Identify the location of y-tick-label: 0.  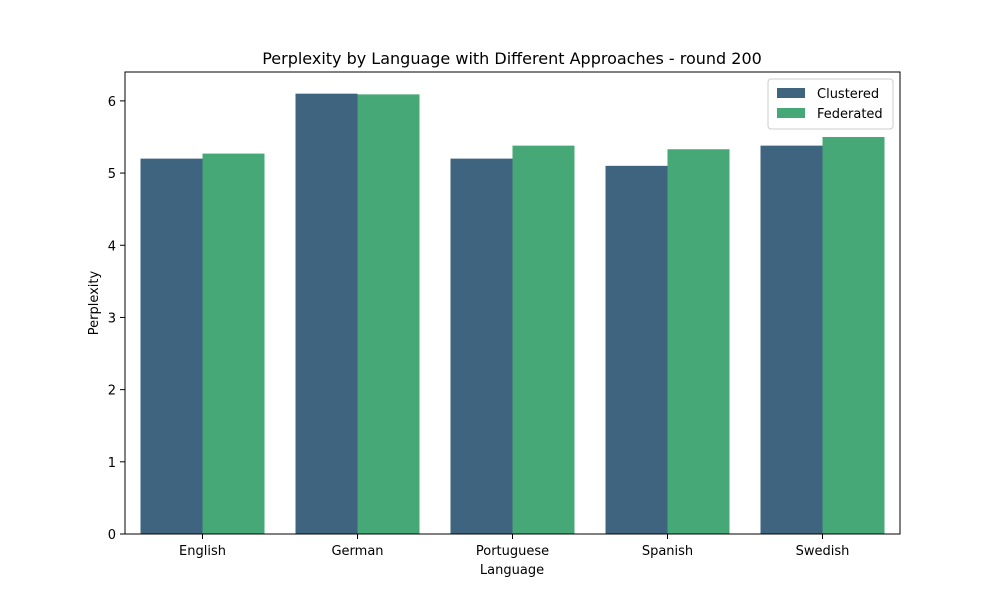
(112, 535).